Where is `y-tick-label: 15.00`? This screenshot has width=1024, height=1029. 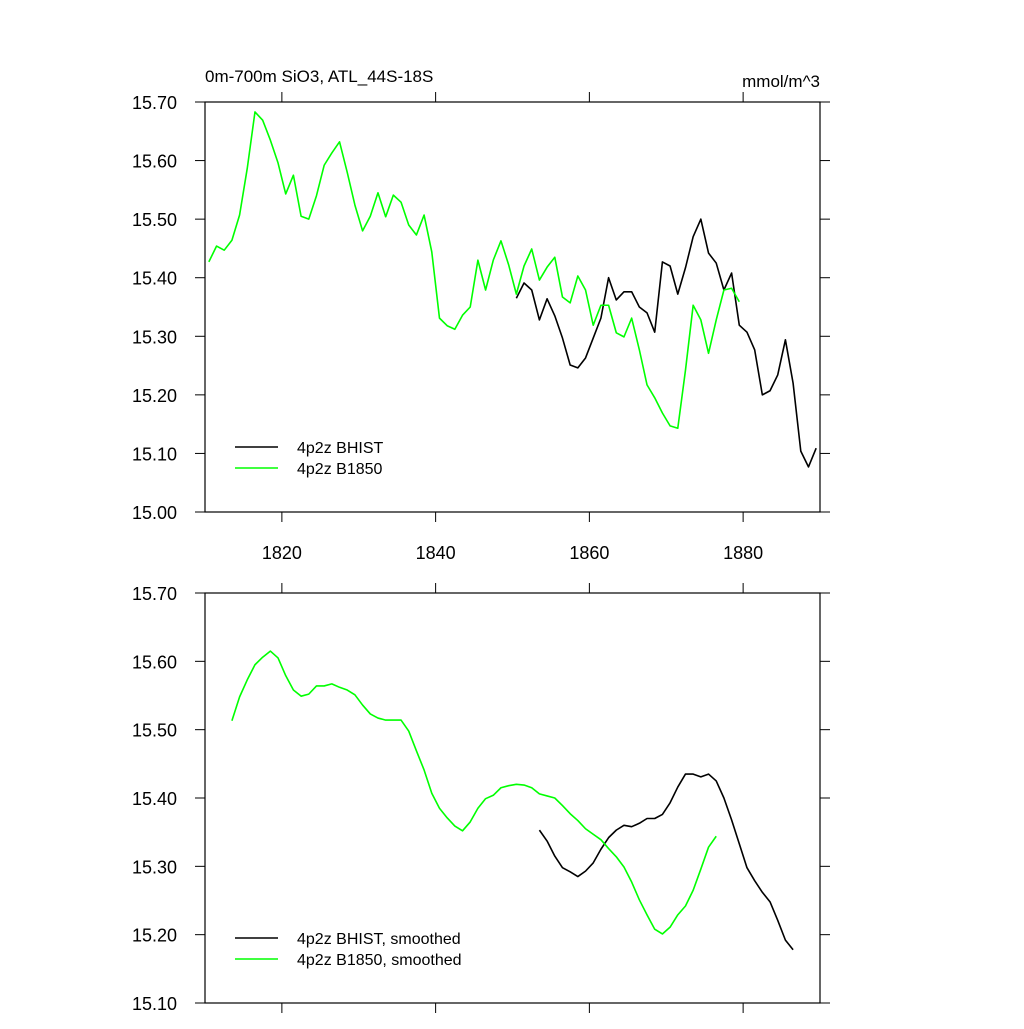
y-tick-label: 15.00 is located at coordinates (154, 513).